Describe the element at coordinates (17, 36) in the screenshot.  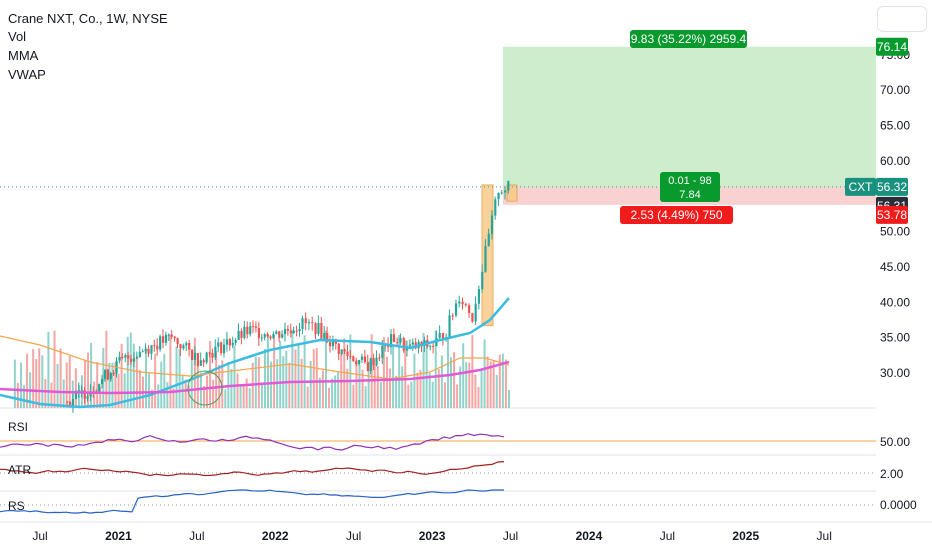
I see `indicator-vol-label: Vol` at that location.